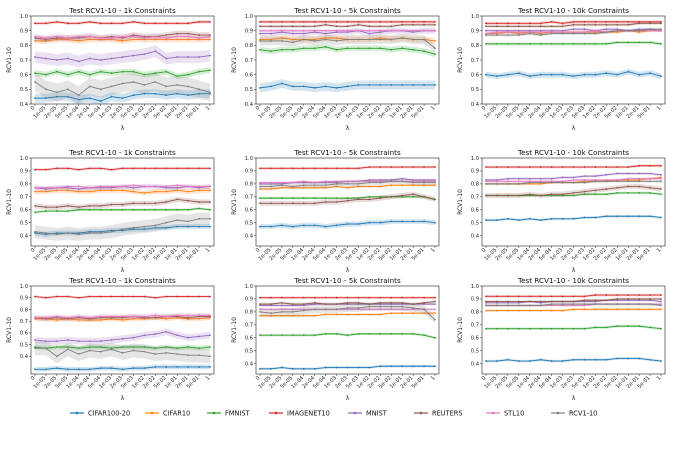 This screenshot has width=674, height=449. What do you see at coordinates (475, 364) in the screenshot?
I see `y-tick-label: 0.4` at bounding box center [475, 364].